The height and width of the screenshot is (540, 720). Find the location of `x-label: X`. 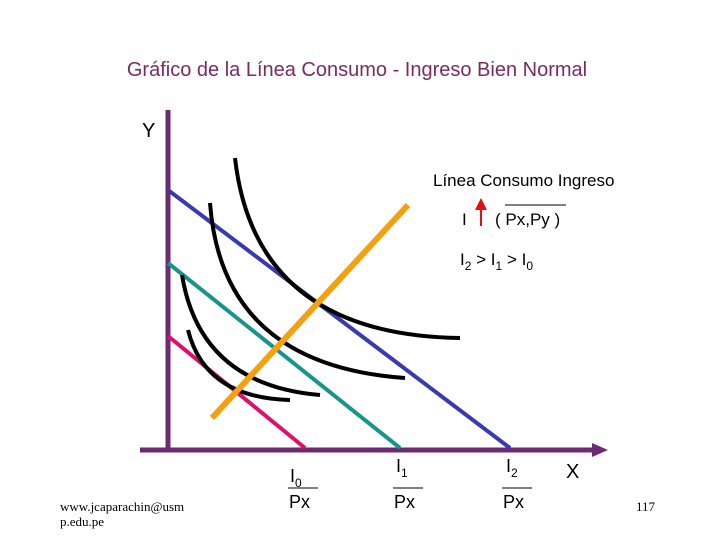

x-label: X is located at coordinates (572, 472).